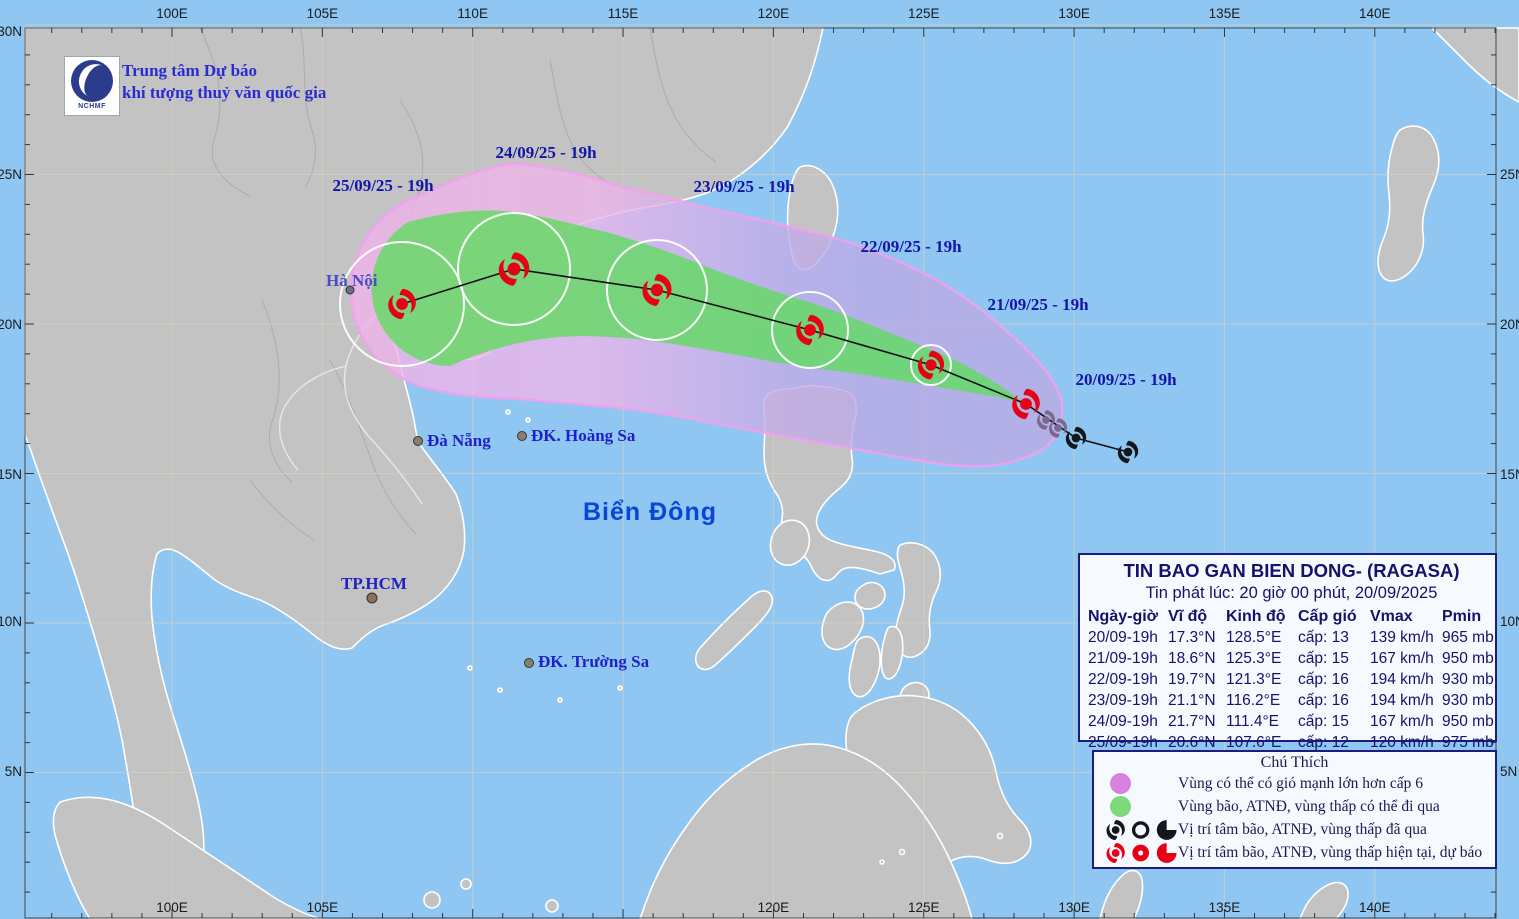 The width and height of the screenshot is (1519, 919). Describe the element at coordinates (172, 907) in the screenshot. I see `axis-label-bottom: 100E` at that location.